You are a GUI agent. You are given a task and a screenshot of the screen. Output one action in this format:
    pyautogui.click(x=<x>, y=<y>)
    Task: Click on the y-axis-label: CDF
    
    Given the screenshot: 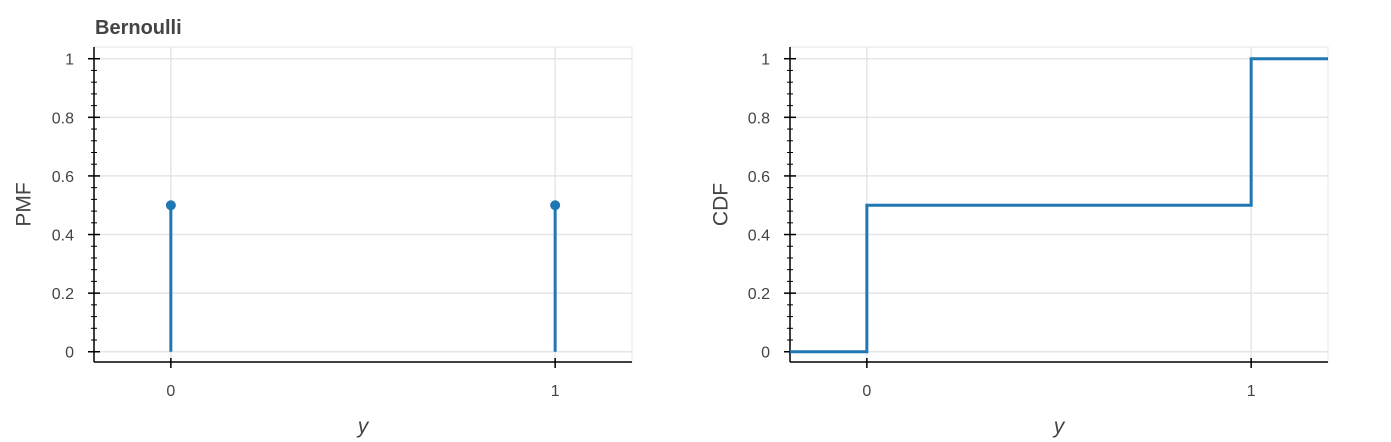 What is the action you would take?
    pyautogui.click(x=721, y=204)
    